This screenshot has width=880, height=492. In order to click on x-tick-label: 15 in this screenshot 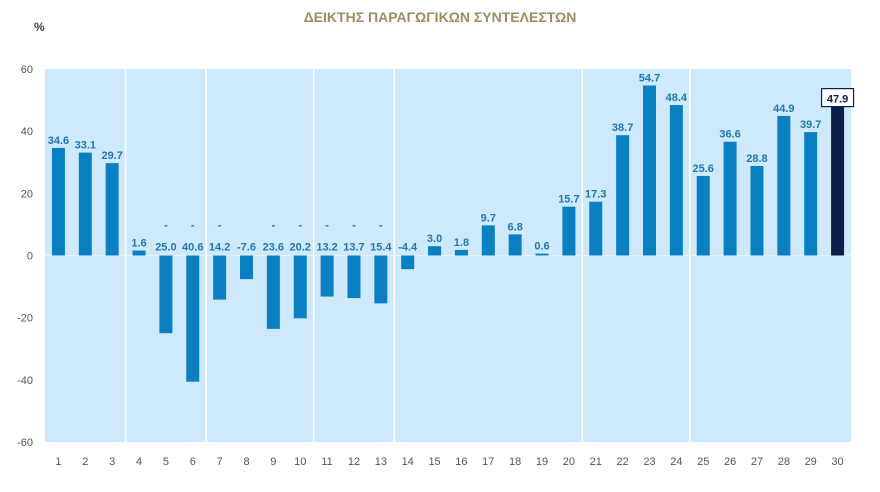, I will do `click(434, 462)`.